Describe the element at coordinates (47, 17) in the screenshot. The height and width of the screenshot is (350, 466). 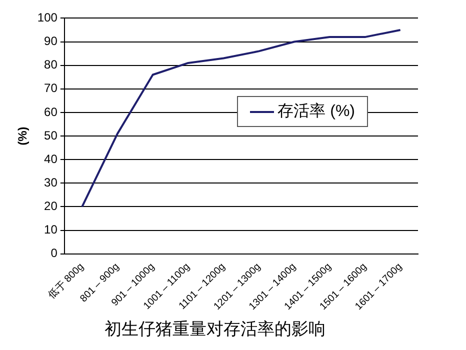
I see `y-tick-label: 100` at that location.